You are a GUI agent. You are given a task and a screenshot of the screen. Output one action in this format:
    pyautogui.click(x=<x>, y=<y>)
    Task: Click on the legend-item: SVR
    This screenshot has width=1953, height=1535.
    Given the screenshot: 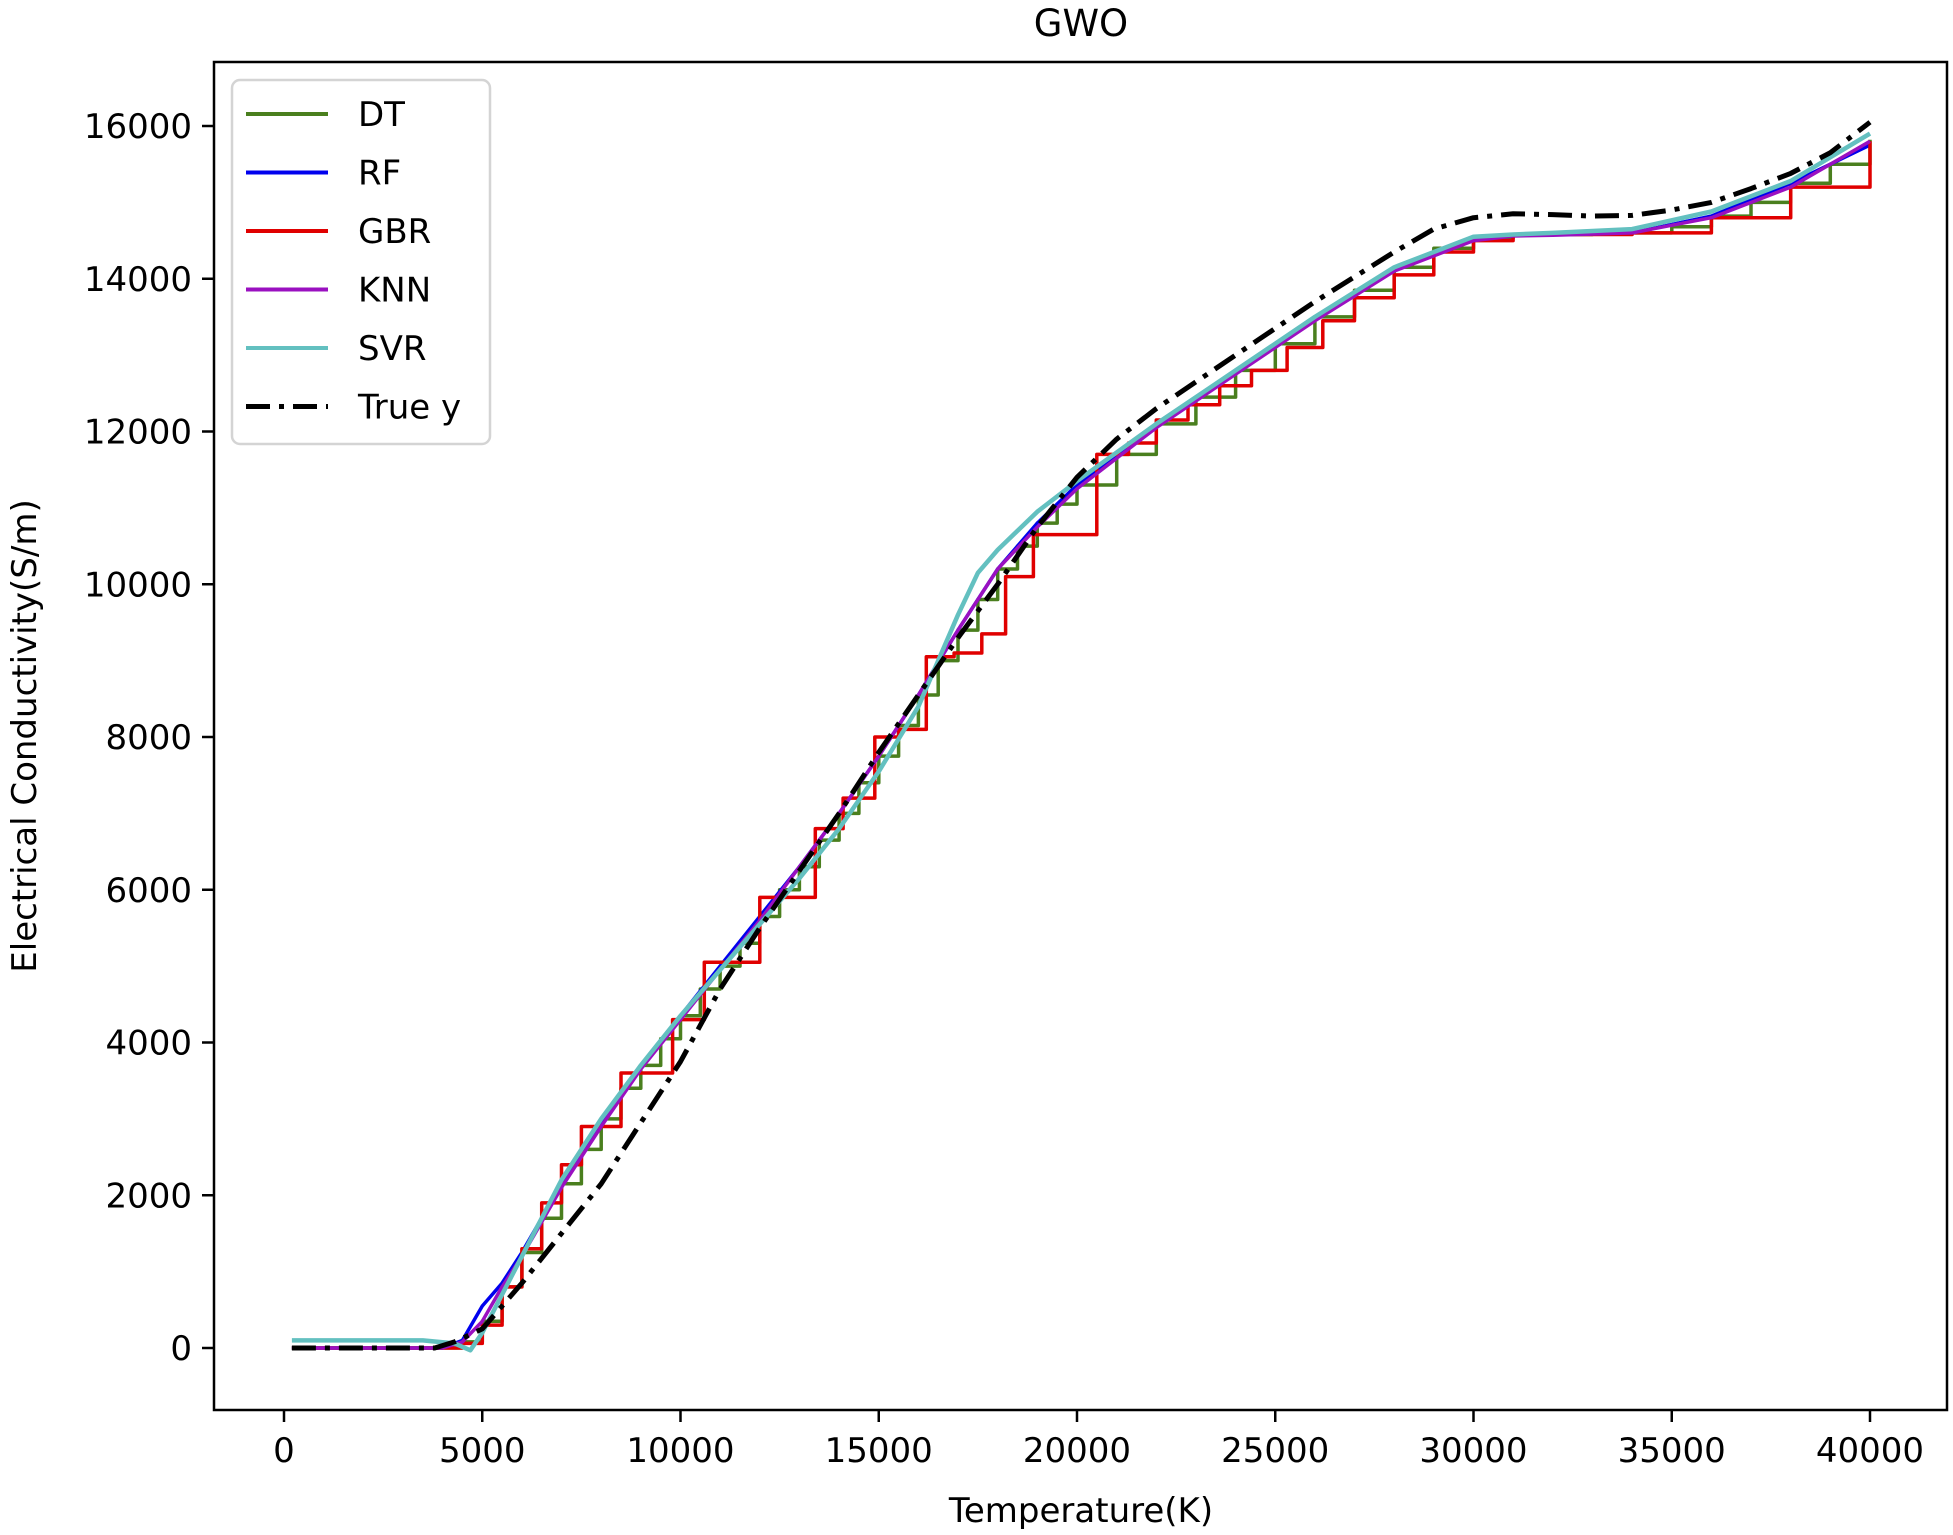 What is the action you would take?
    pyautogui.click(x=336, y=349)
    